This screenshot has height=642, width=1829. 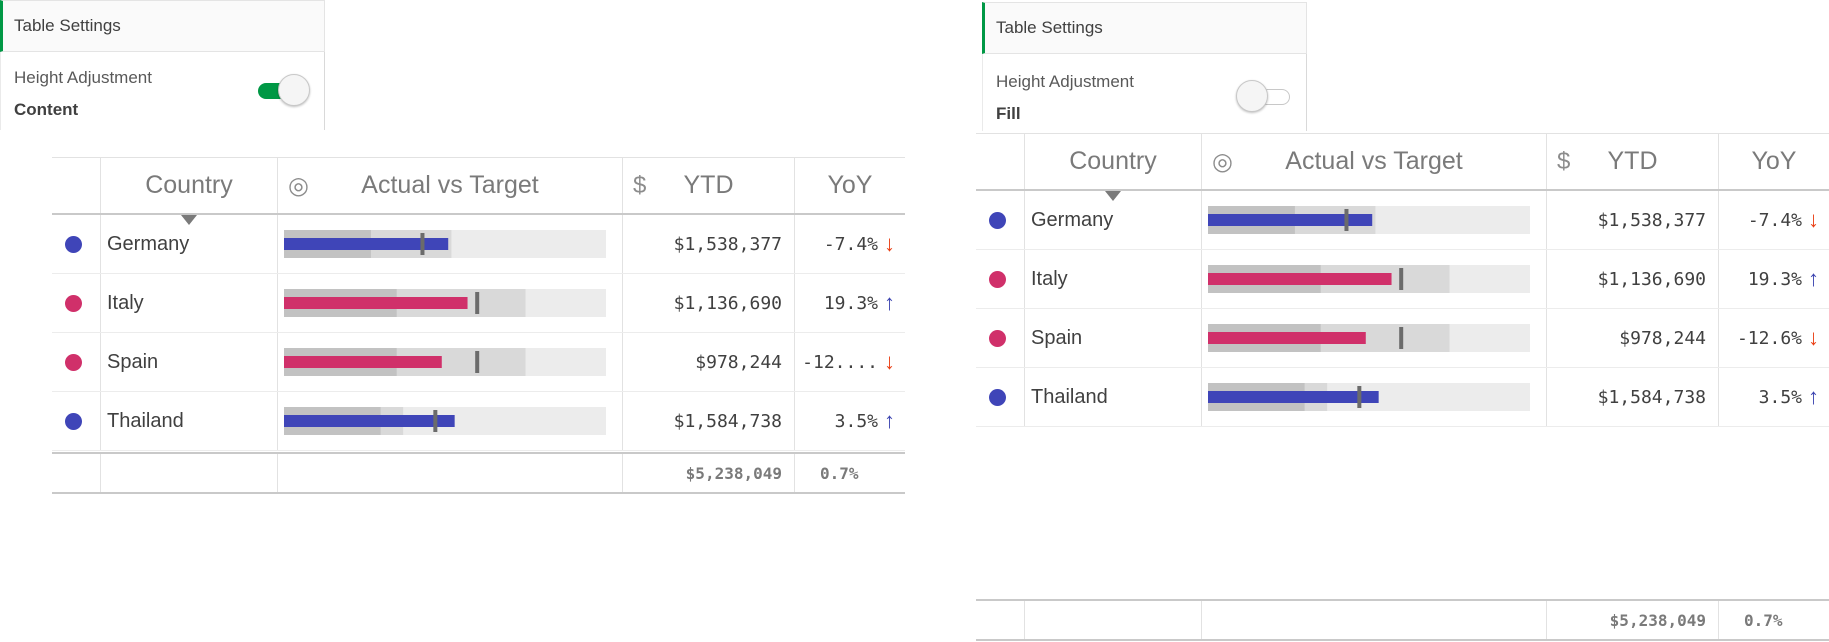 I want to click on height-adjustment-setting: Height Adjustment Fill, so click(x=1144, y=92).